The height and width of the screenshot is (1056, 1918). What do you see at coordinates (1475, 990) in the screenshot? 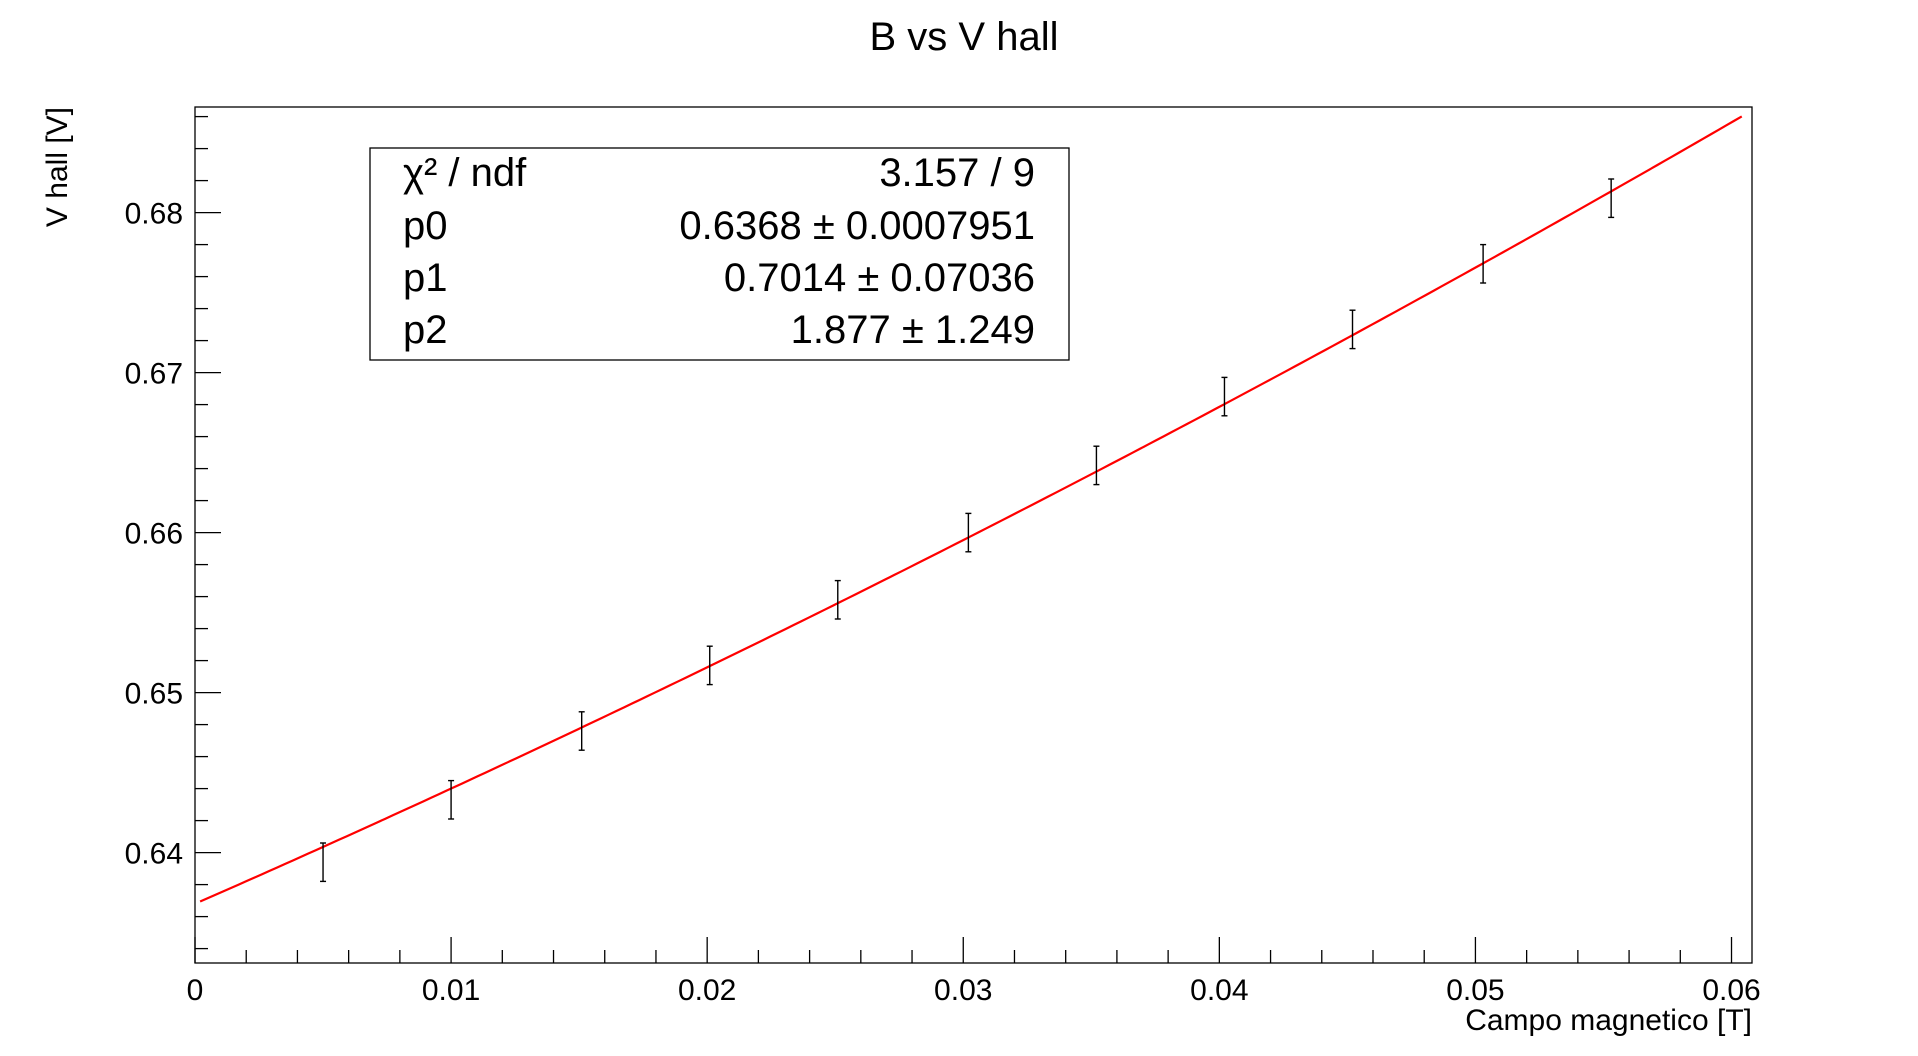
I see `x-tick-label: 0.05` at bounding box center [1475, 990].